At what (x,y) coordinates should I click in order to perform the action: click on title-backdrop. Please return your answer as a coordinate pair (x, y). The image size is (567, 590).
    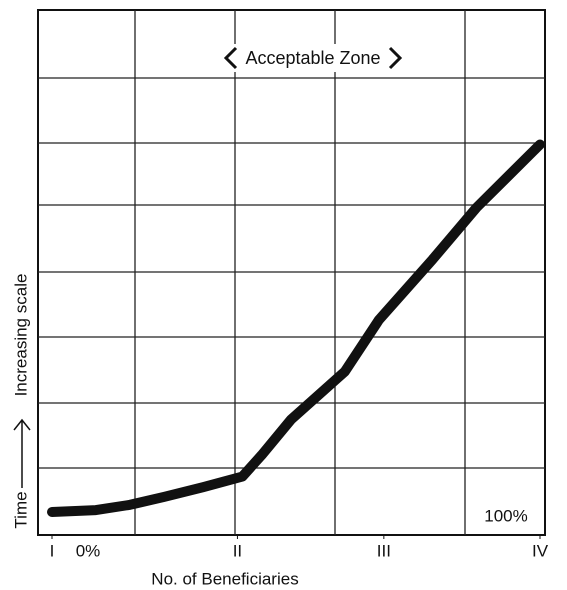
    Looking at the image, I should click on (313, 58).